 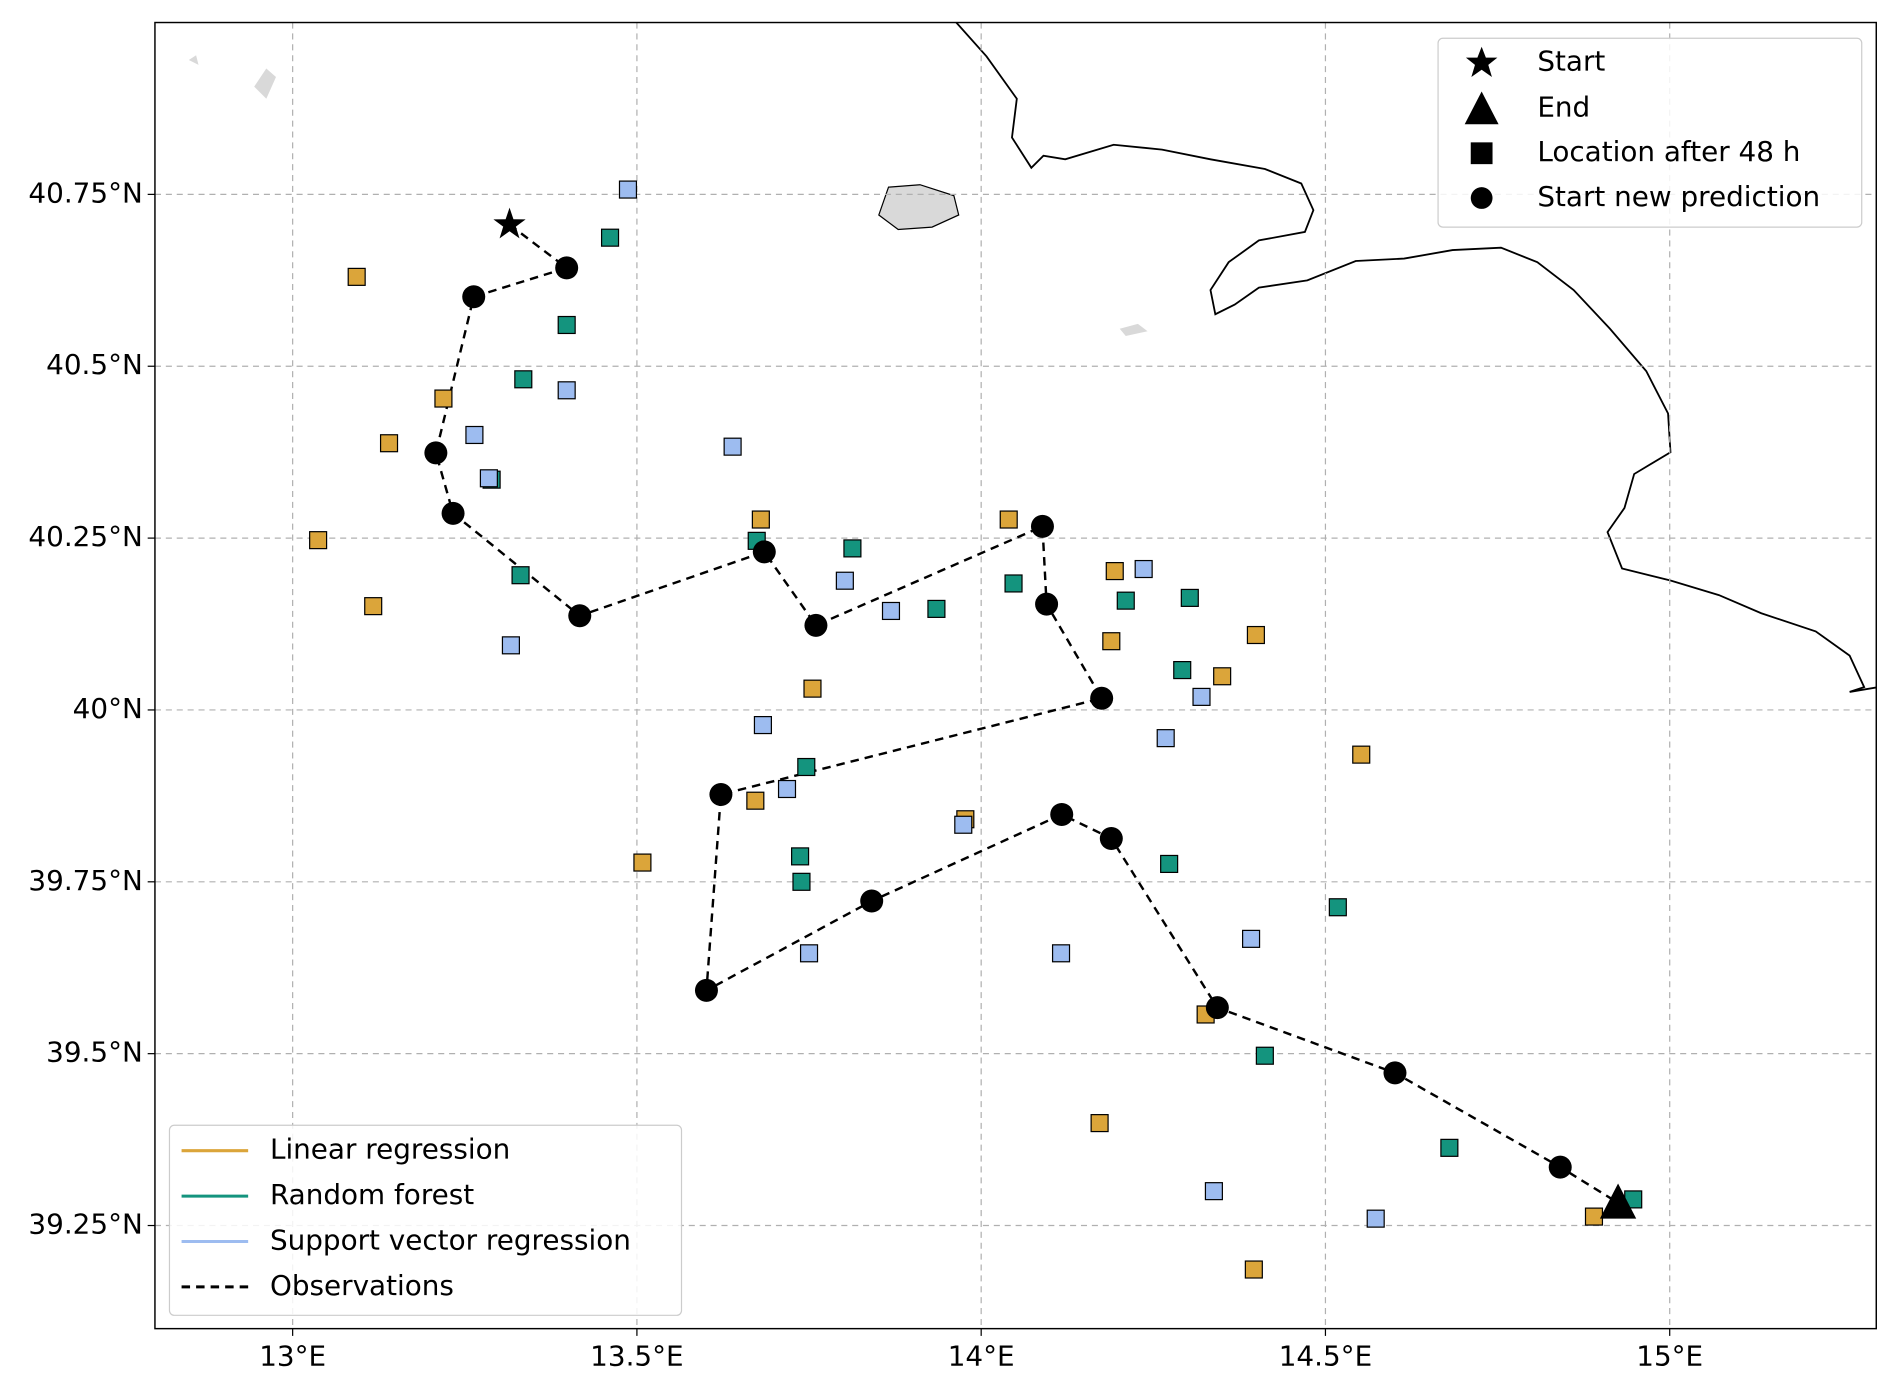 What do you see at coordinates (1678, 196) in the screenshot?
I see `legend-label: Start new prediction` at bounding box center [1678, 196].